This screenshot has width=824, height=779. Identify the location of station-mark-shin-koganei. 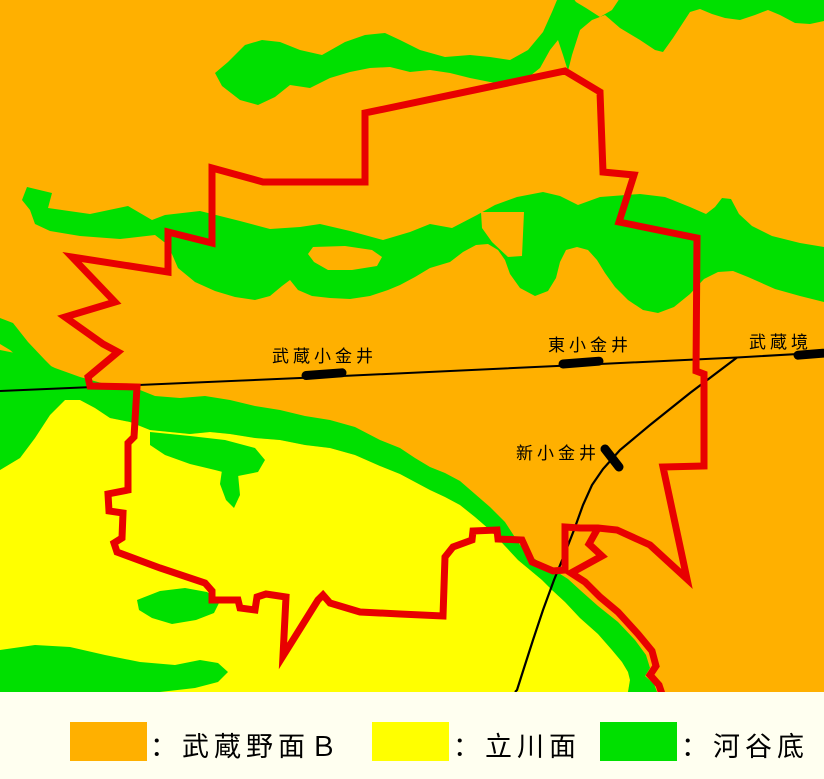
(612, 458).